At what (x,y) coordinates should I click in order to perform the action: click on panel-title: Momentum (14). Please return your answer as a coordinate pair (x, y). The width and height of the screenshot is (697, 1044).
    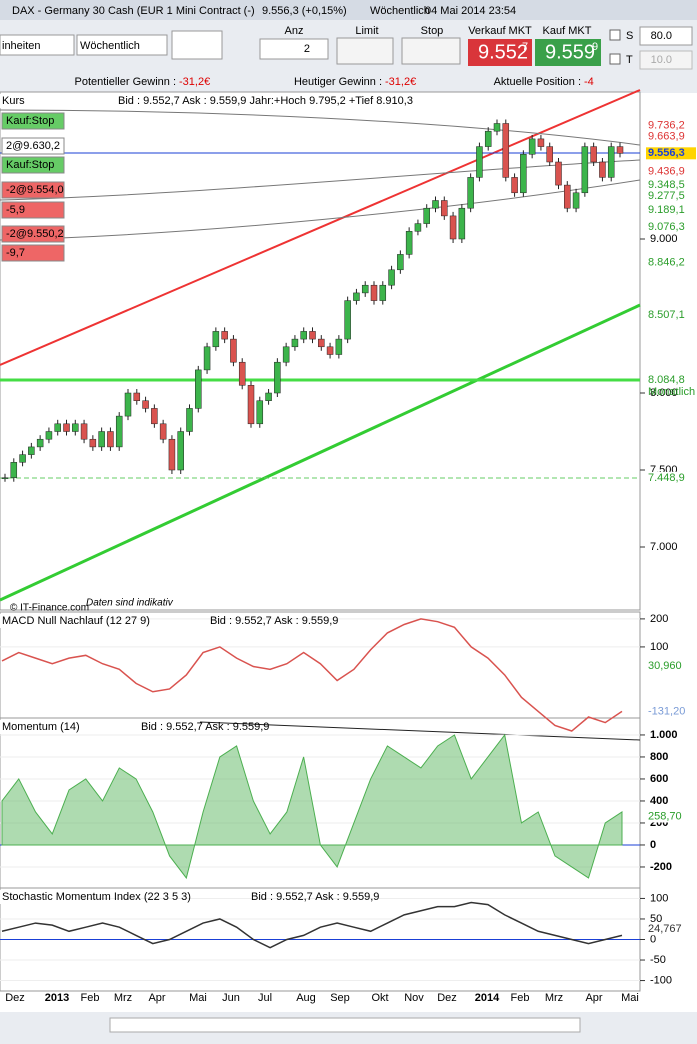
    Looking at the image, I should click on (41, 727).